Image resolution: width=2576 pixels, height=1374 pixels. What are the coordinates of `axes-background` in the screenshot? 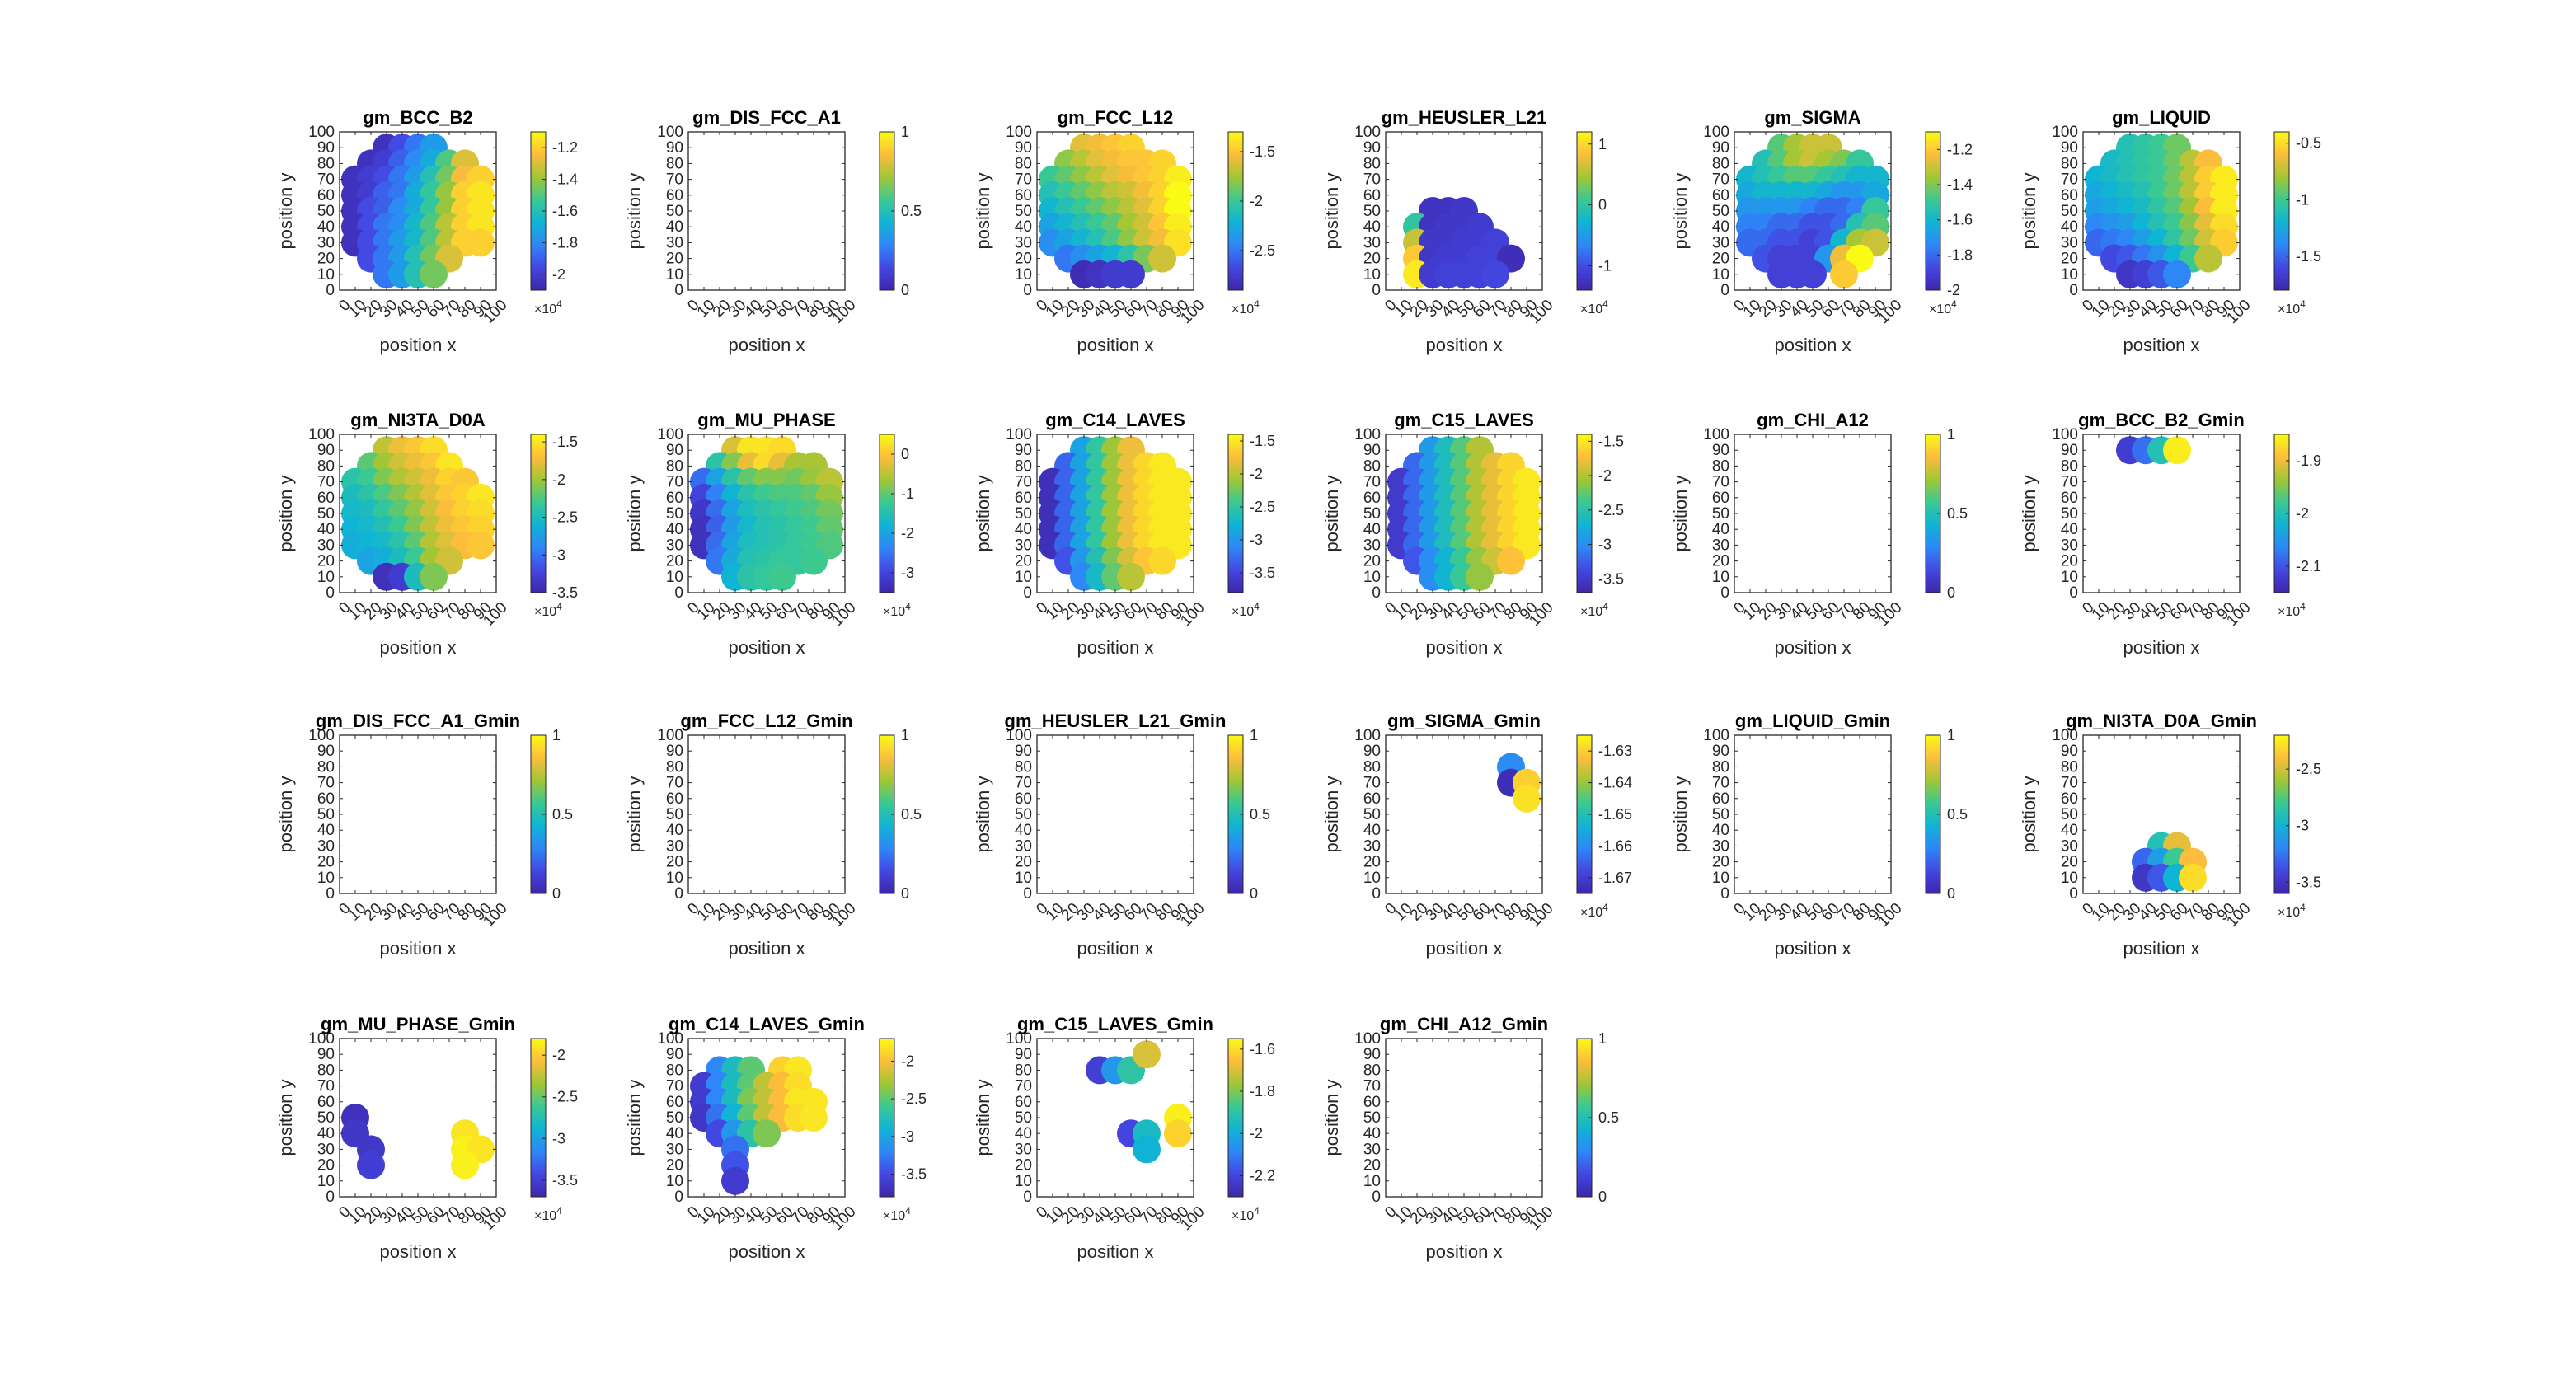 It's located at (1115, 814).